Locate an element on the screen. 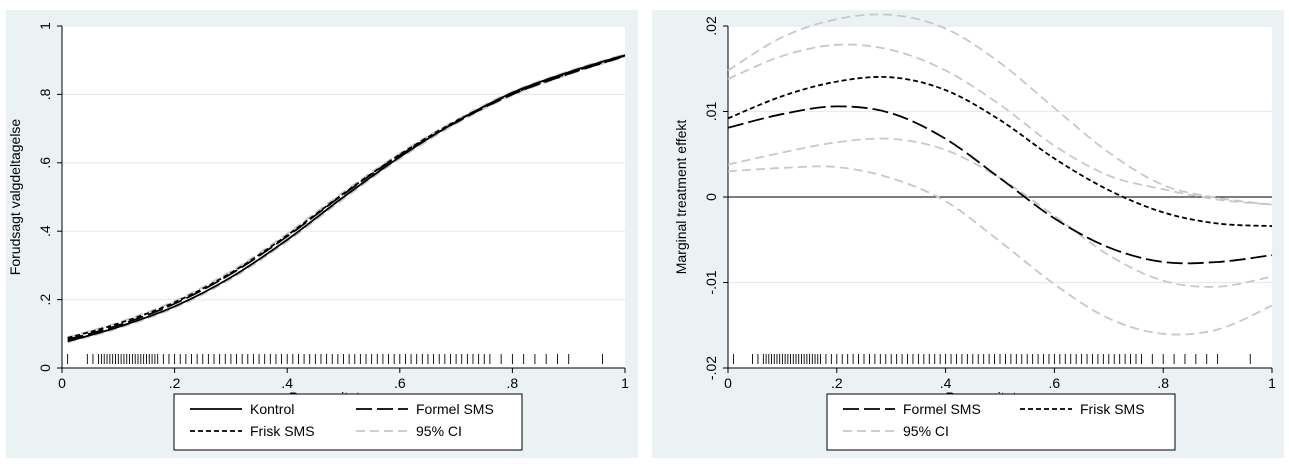 The image size is (1289, 464). y-tick-label: .8 is located at coordinates (45, 94).